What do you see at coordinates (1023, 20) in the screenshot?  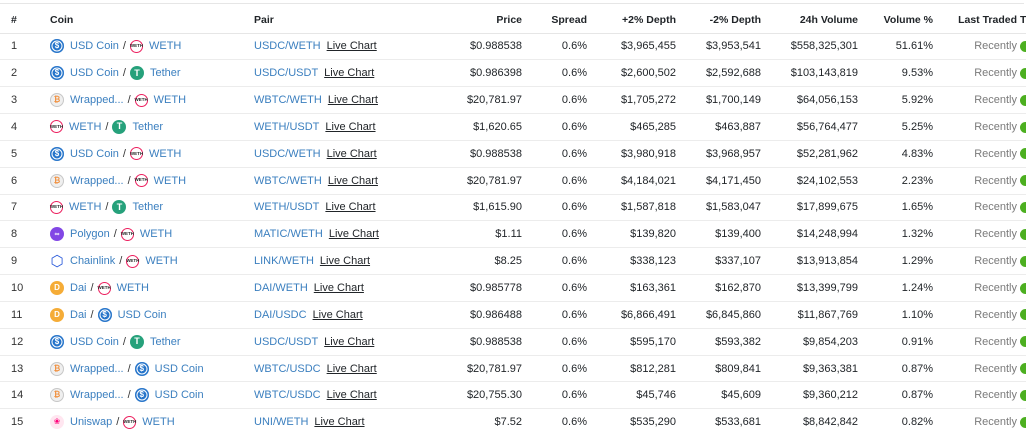 I see `col-header-trust-score: Trust Score` at bounding box center [1023, 20].